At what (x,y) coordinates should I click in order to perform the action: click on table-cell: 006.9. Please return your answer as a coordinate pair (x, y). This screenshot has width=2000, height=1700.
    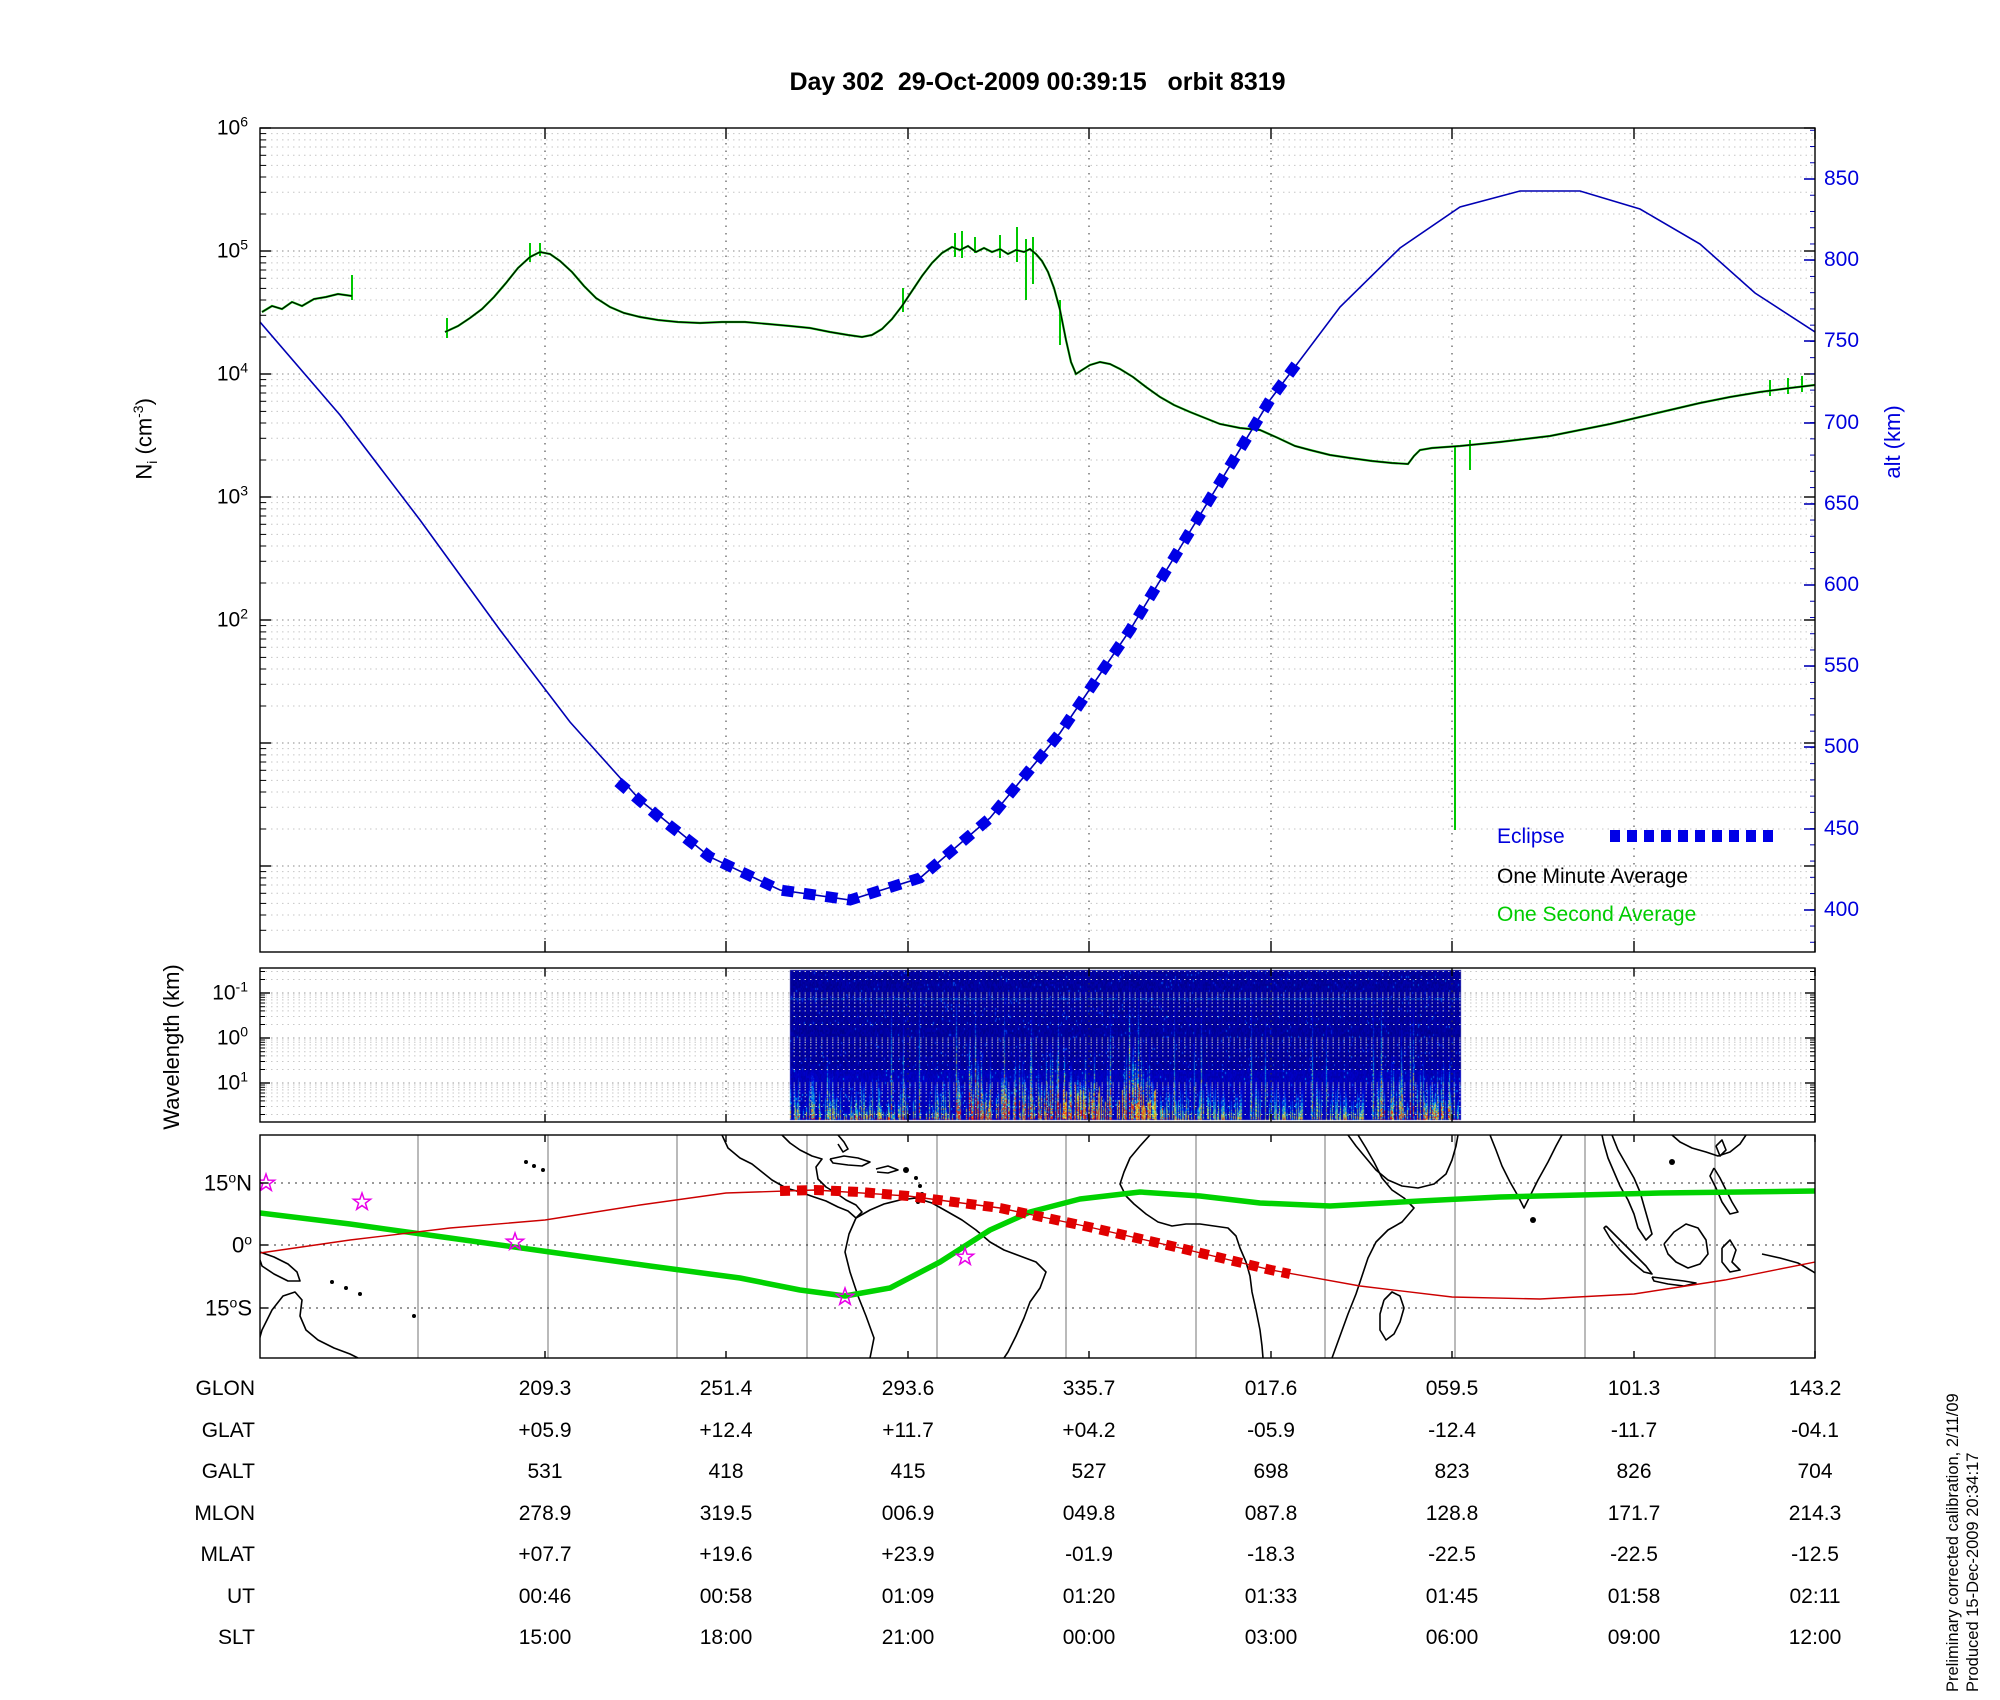
    Looking at the image, I should click on (908, 1513).